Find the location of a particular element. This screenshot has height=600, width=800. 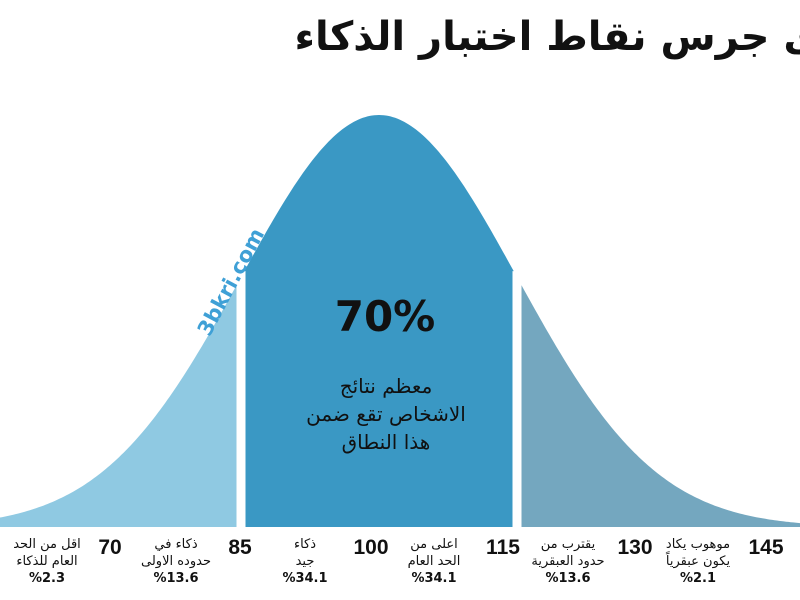

band-label-line: العام للذكاء is located at coordinates (47, 561).